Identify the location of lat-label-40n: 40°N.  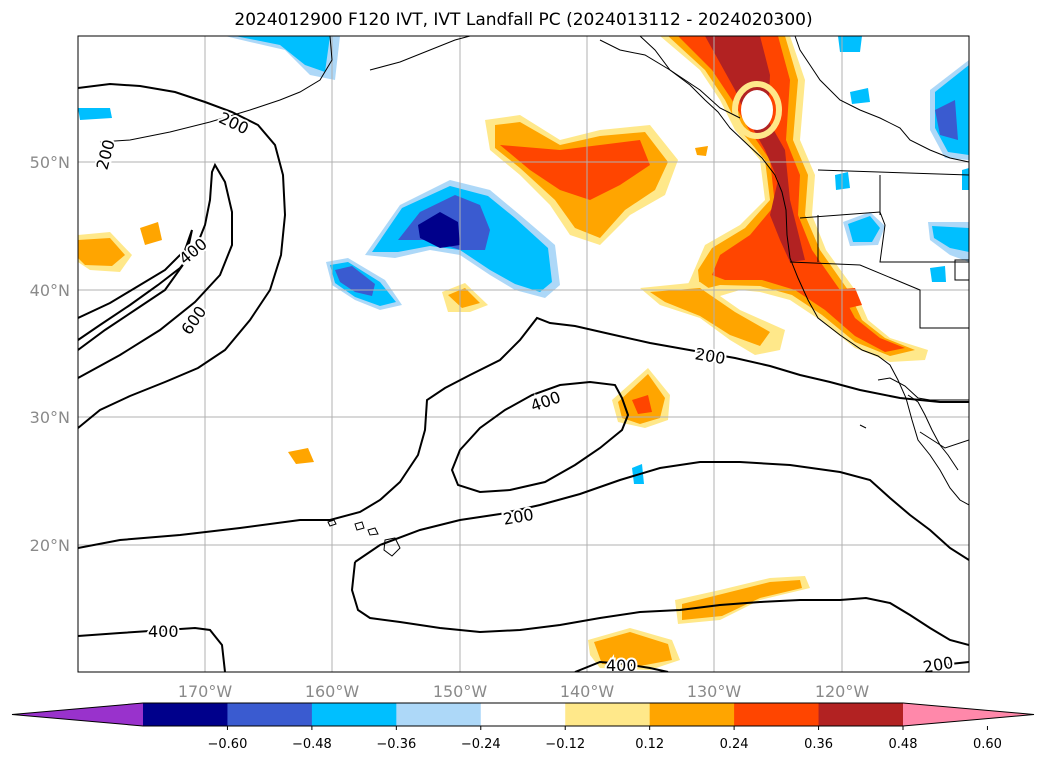
(50, 290).